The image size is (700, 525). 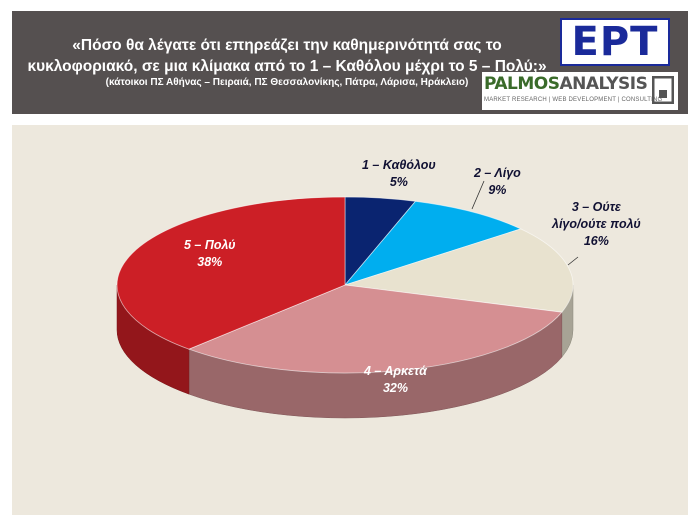 What do you see at coordinates (596, 241) in the screenshot?
I see `slice-label-3-value: 16%` at bounding box center [596, 241].